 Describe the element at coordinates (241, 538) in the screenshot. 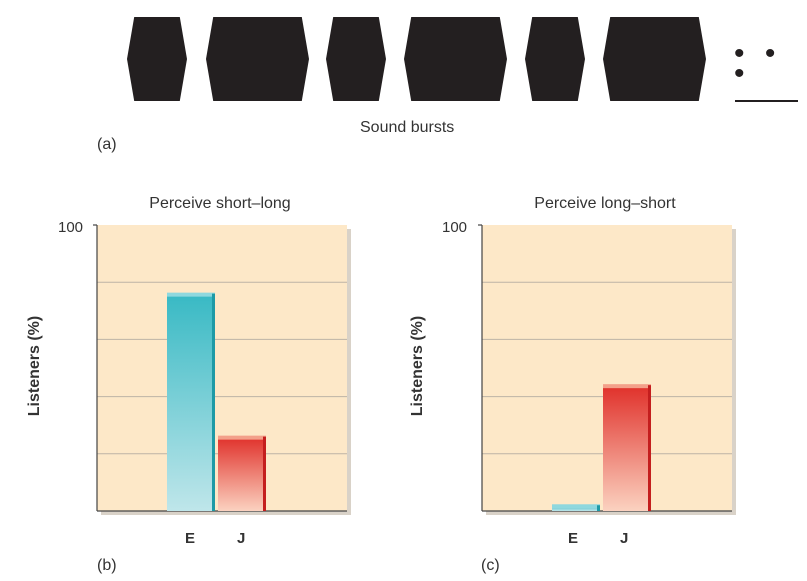

I see `chart-b-xtick-J: J` at that location.